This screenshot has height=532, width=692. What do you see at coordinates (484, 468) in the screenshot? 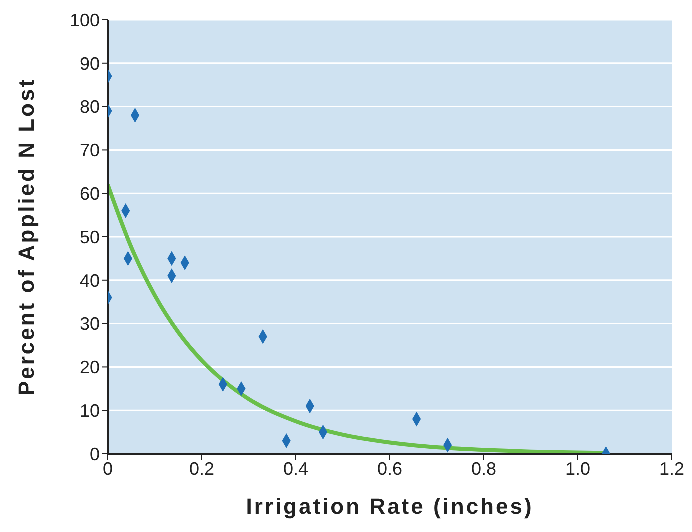
I see `x-tick-label: 0.8` at bounding box center [484, 468].